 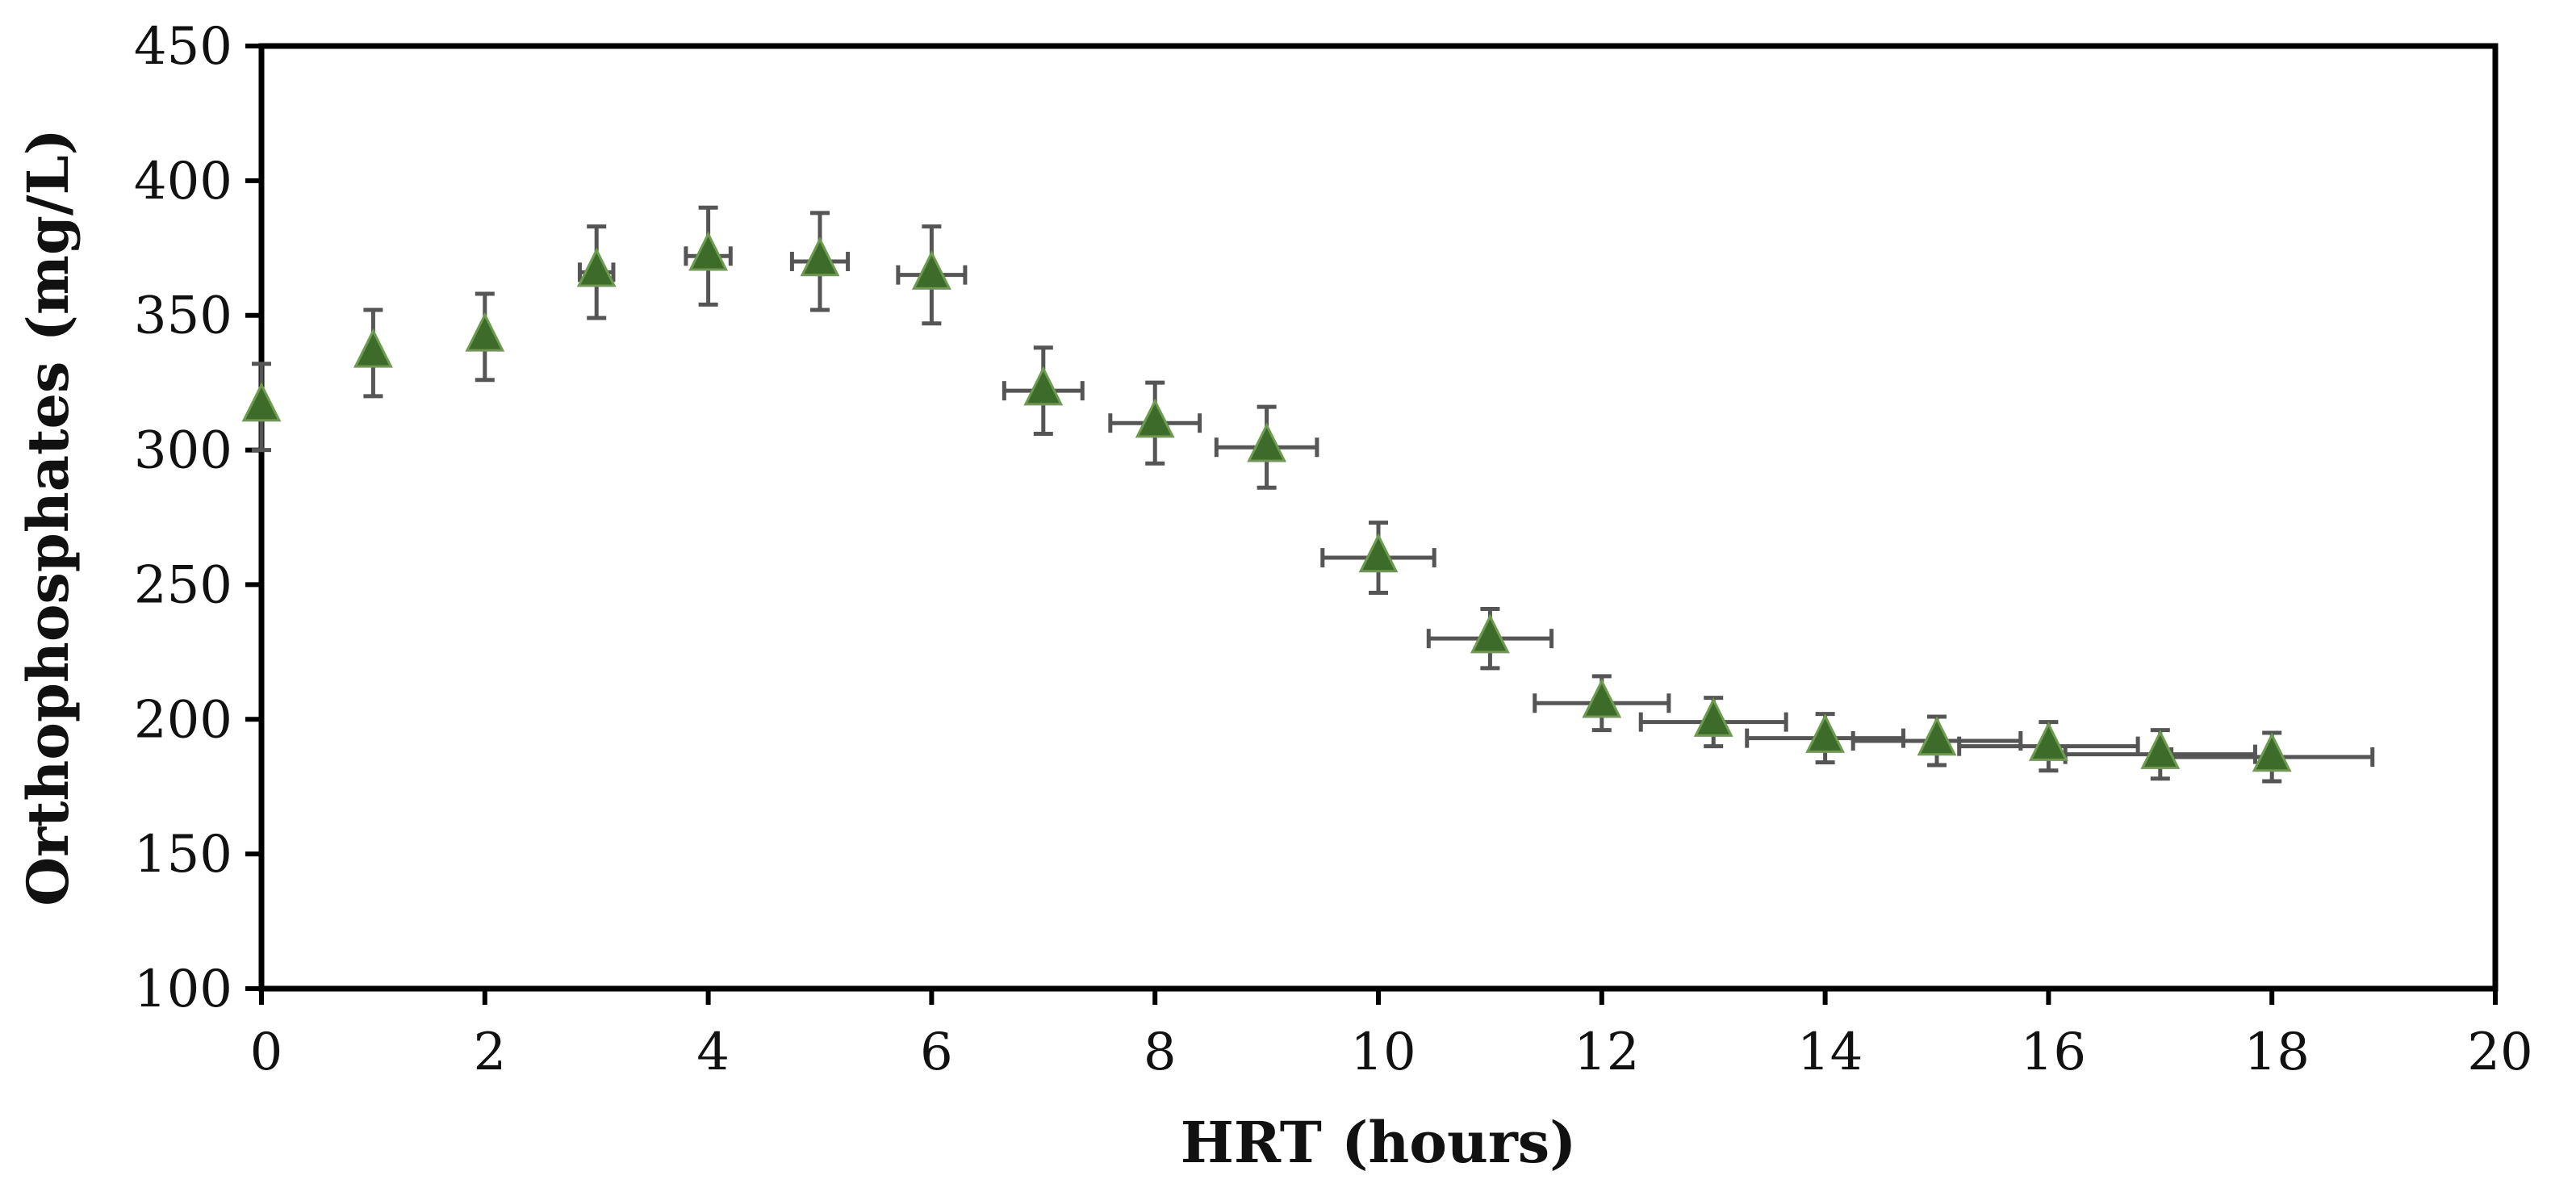 I want to click on y-tick-label: 450, so click(x=183, y=47).